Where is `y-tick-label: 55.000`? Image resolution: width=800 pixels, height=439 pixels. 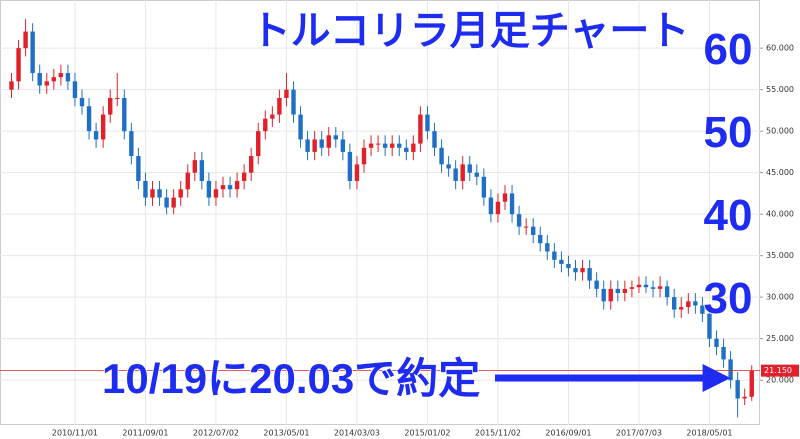 y-tick-label: 55.000 is located at coordinates (780, 89).